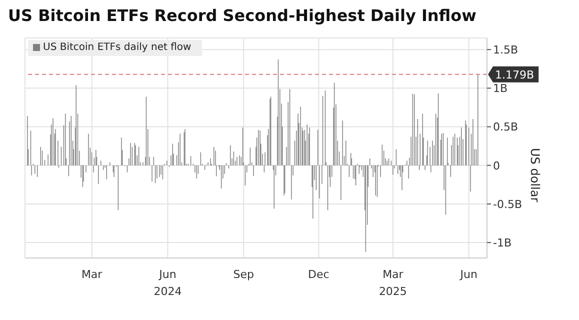 The image size is (579, 320). What do you see at coordinates (243, 274) in the screenshot?
I see `x-tick-label: Sep` at bounding box center [243, 274].